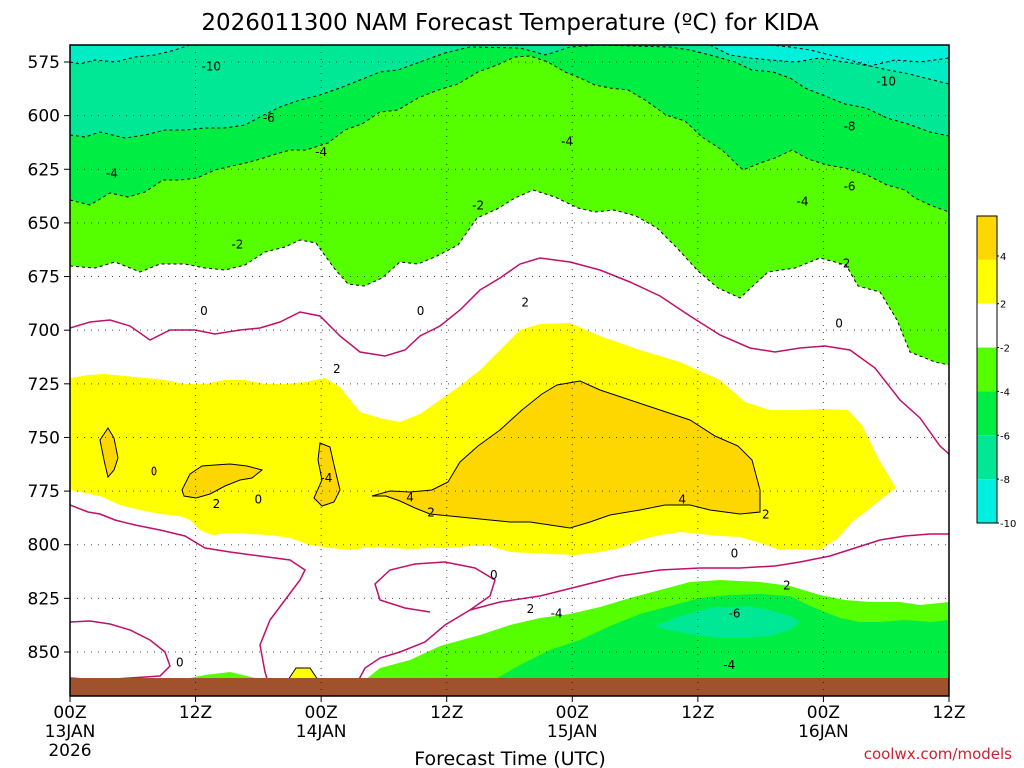 This screenshot has height=768, width=1024. What do you see at coordinates (44, 63) in the screenshot?
I see `y-tick-label: 575` at bounding box center [44, 63].